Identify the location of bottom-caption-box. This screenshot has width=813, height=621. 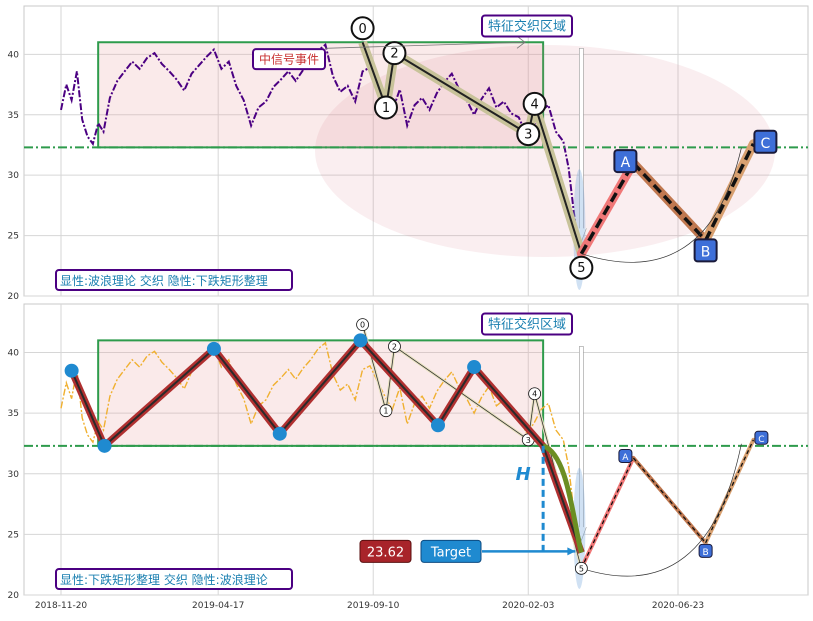
(174, 579).